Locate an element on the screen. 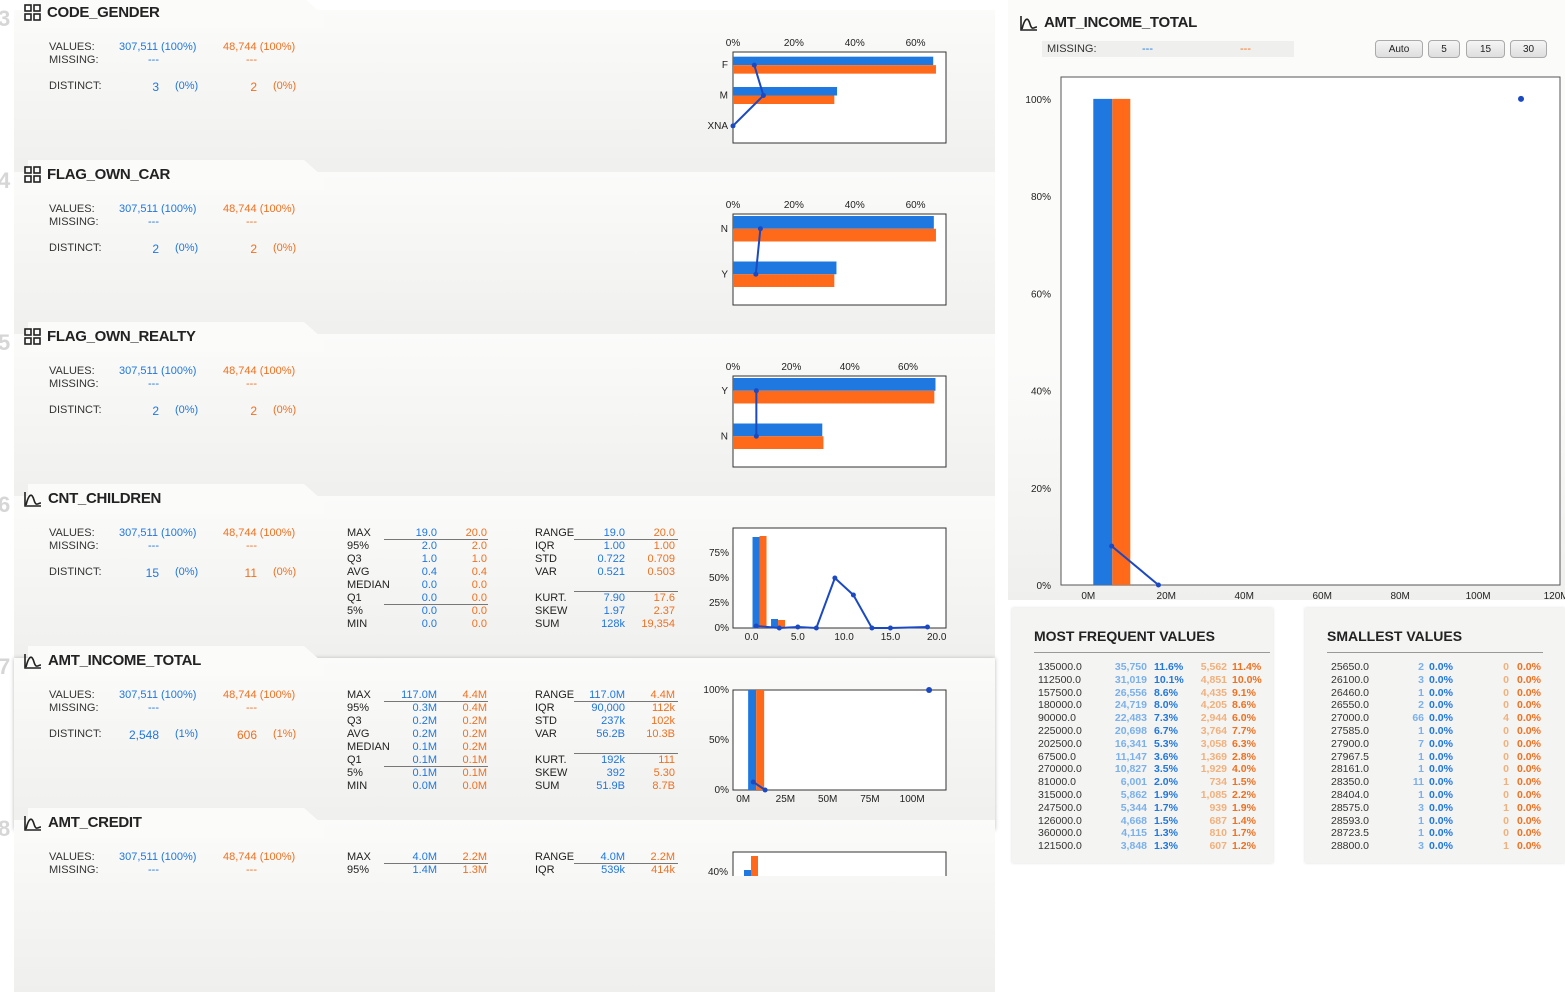 The width and height of the screenshot is (1565, 992). value-cell: 28404.0 is located at coordinates (1350, 795).